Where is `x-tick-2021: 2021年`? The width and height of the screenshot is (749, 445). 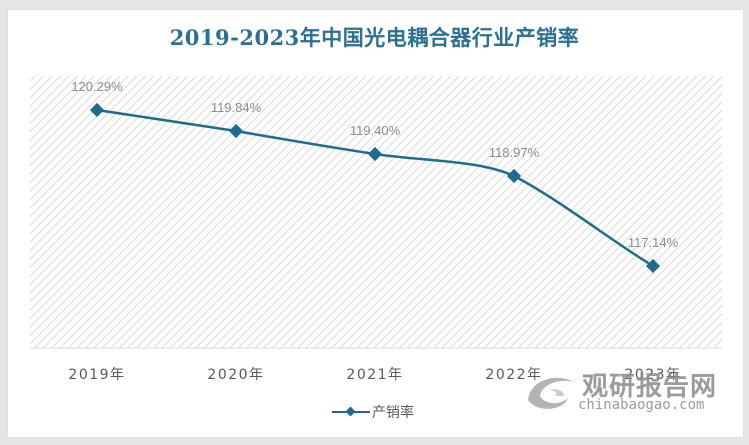 x-tick-2021: 2021年 is located at coordinates (375, 375).